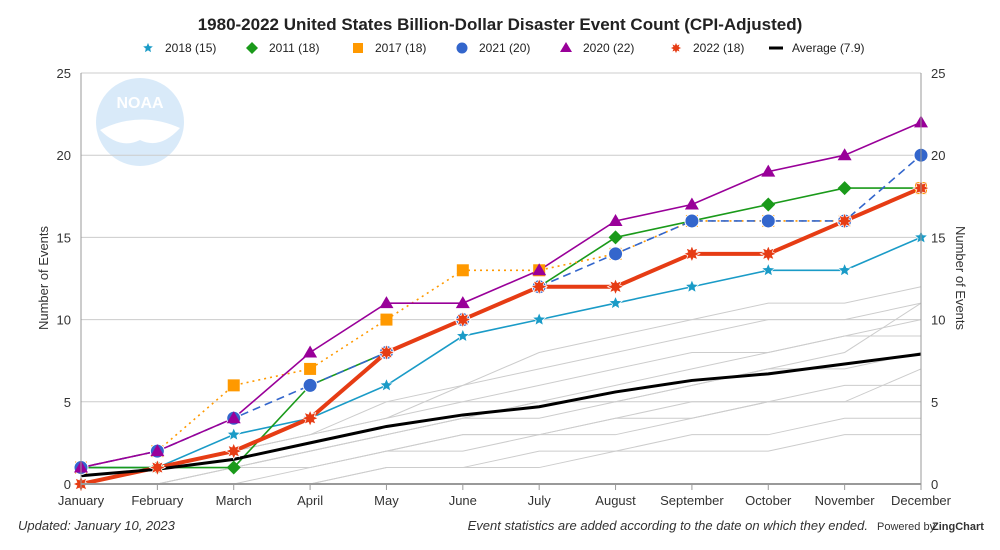  What do you see at coordinates (310, 500) in the screenshot?
I see `x-tick-label: April` at bounding box center [310, 500].